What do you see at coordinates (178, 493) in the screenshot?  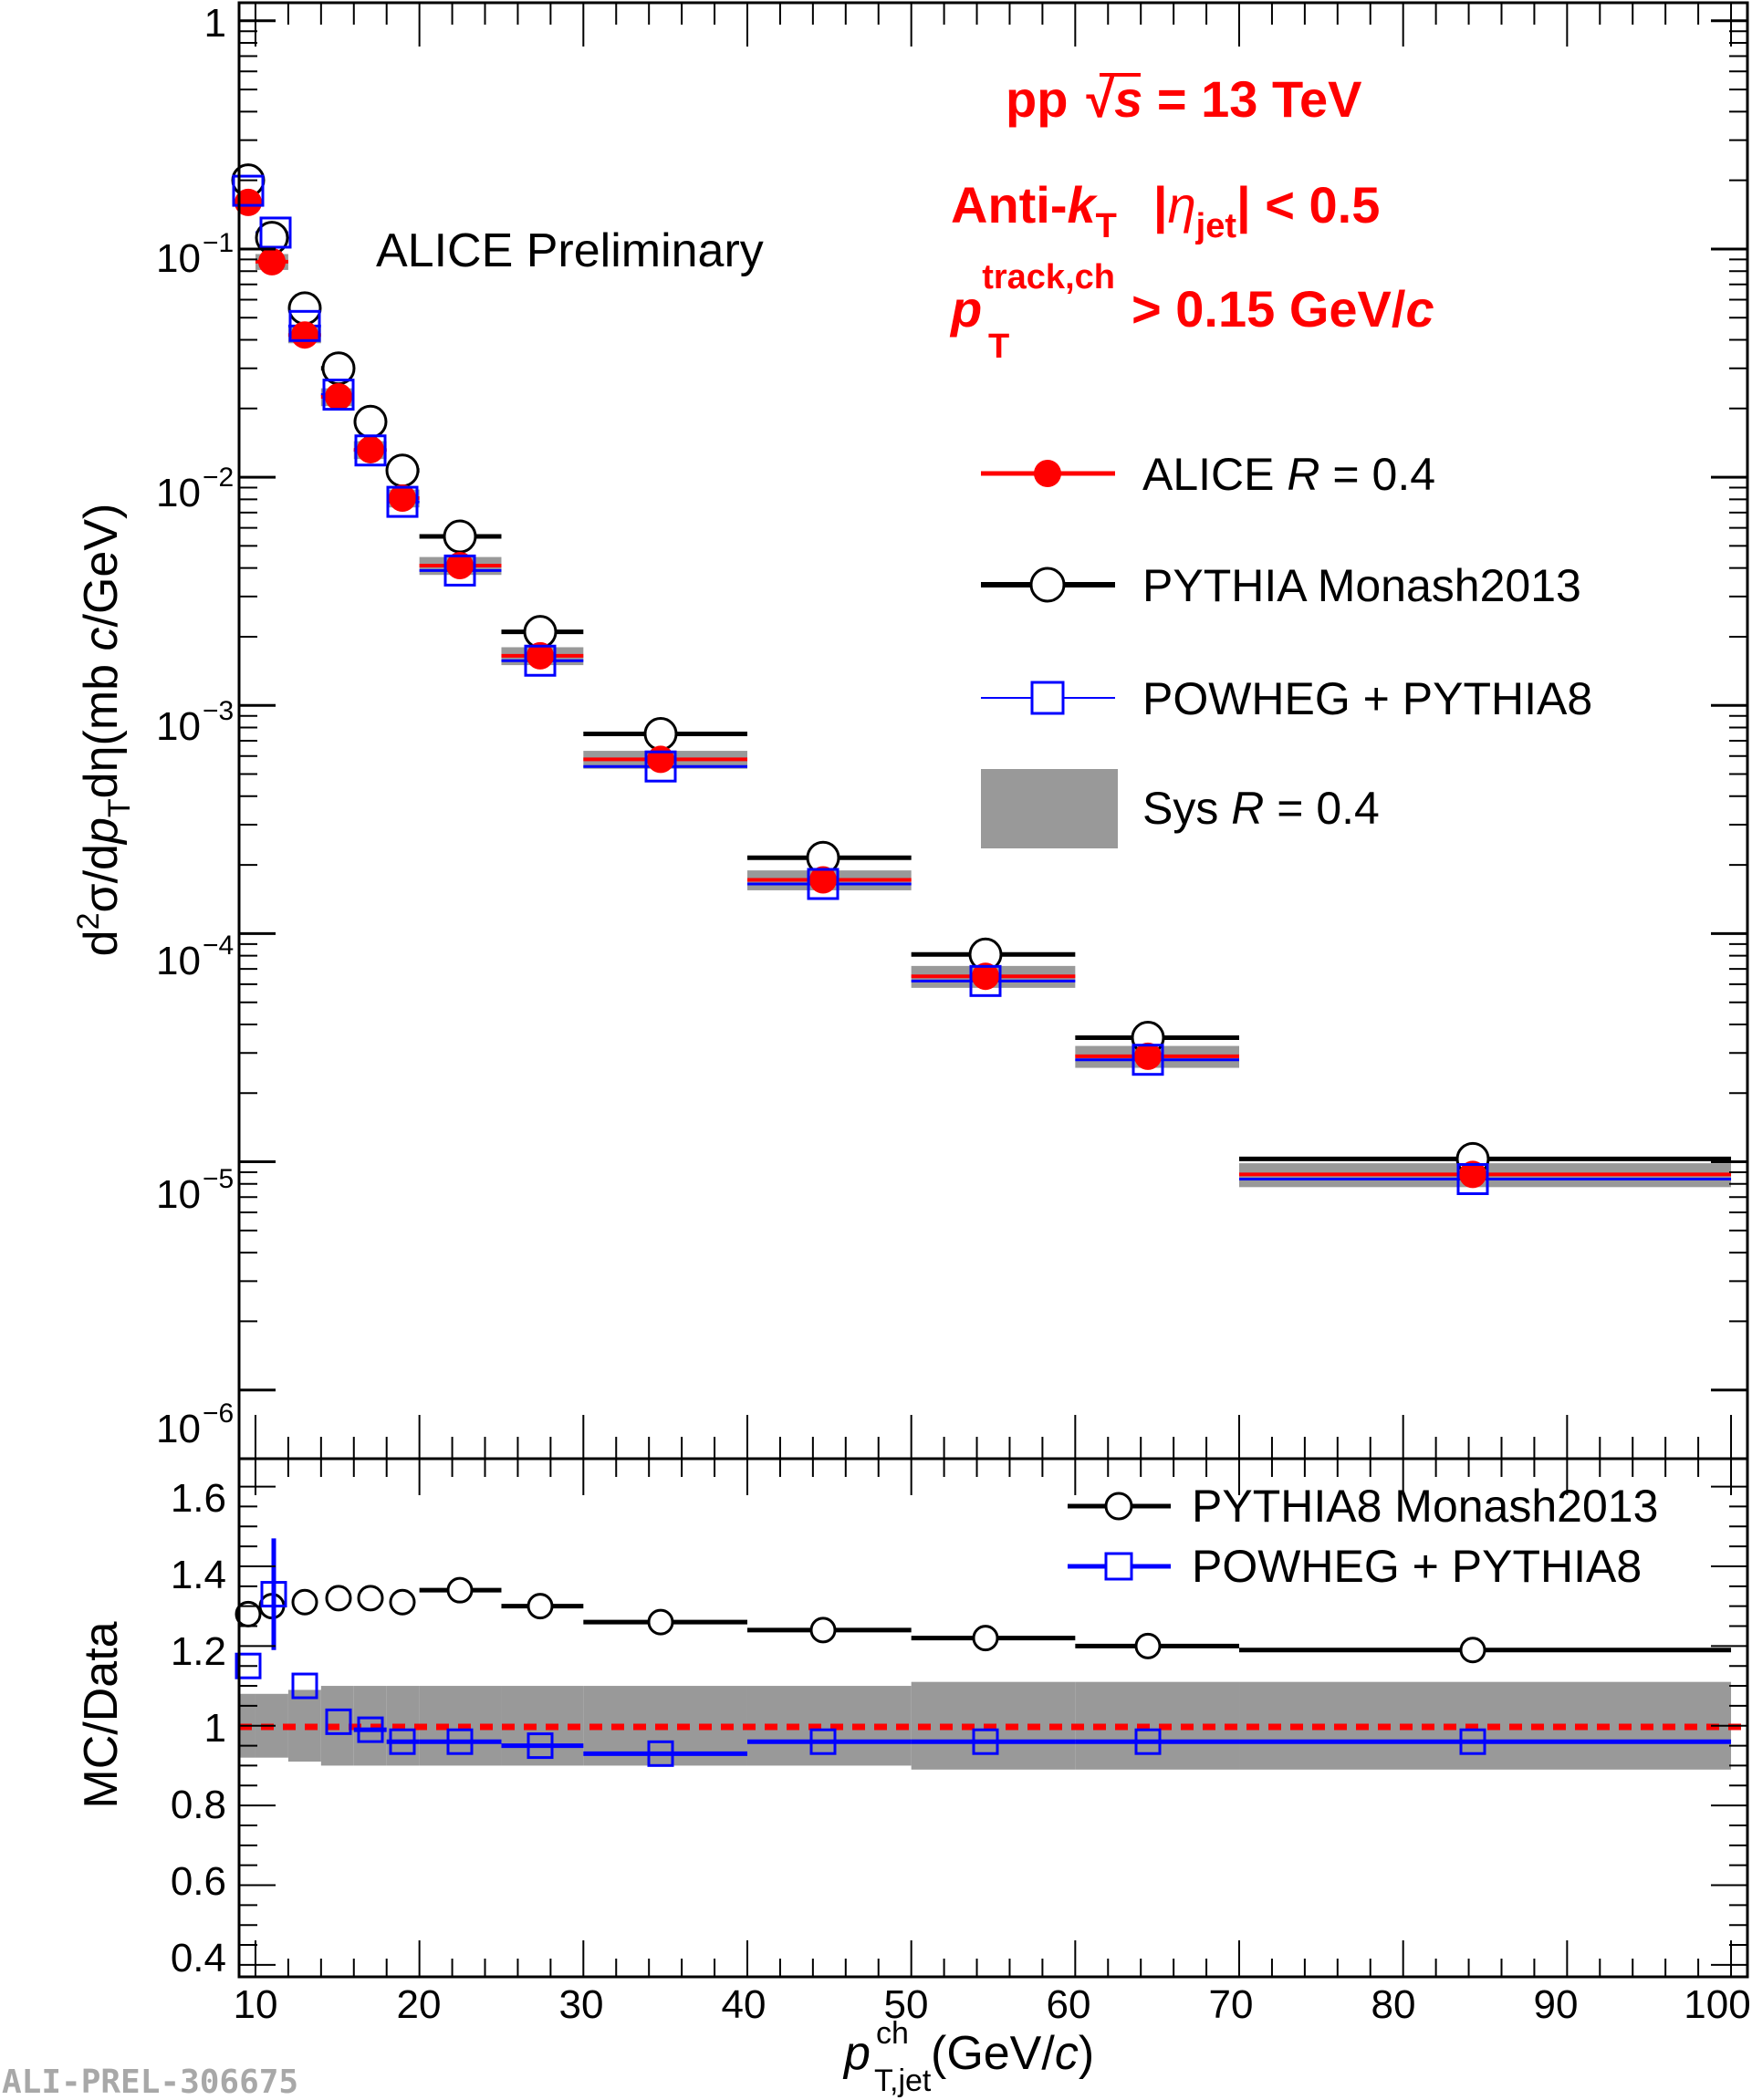 I see `ytick-label-1e-2: 10` at bounding box center [178, 493].